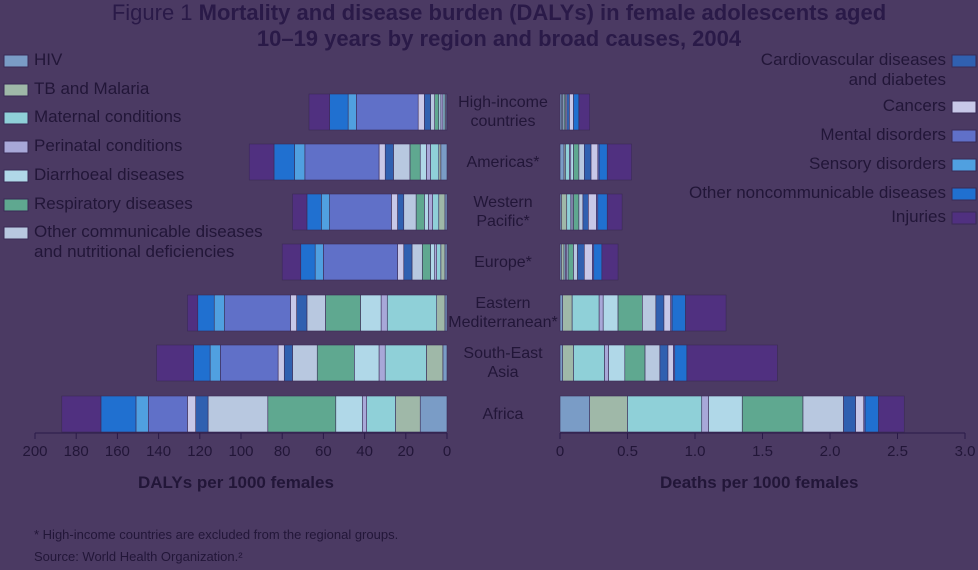 This screenshot has width=978, height=570. Describe the element at coordinates (695, 451) in the screenshot. I see `x-tick-label: 1.0` at that location.